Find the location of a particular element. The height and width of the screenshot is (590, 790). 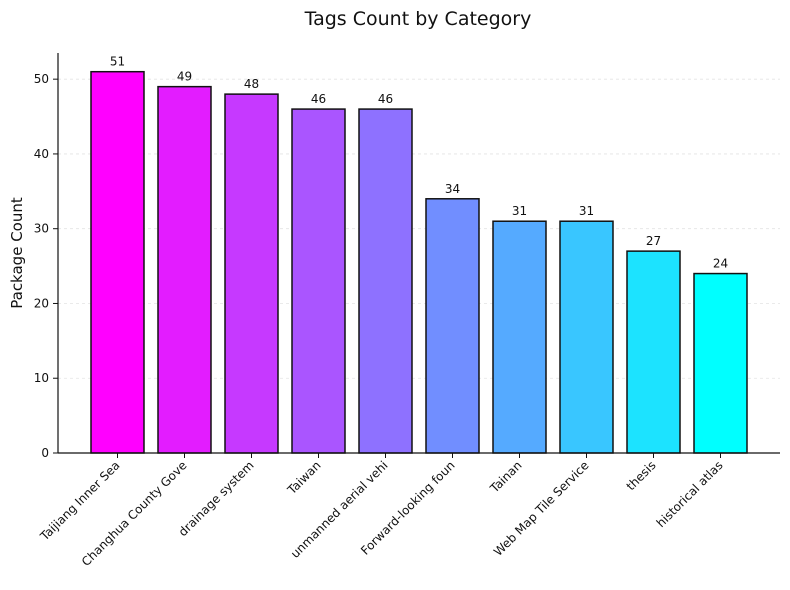

y-axis-label: Package Count is located at coordinates (17, 253).